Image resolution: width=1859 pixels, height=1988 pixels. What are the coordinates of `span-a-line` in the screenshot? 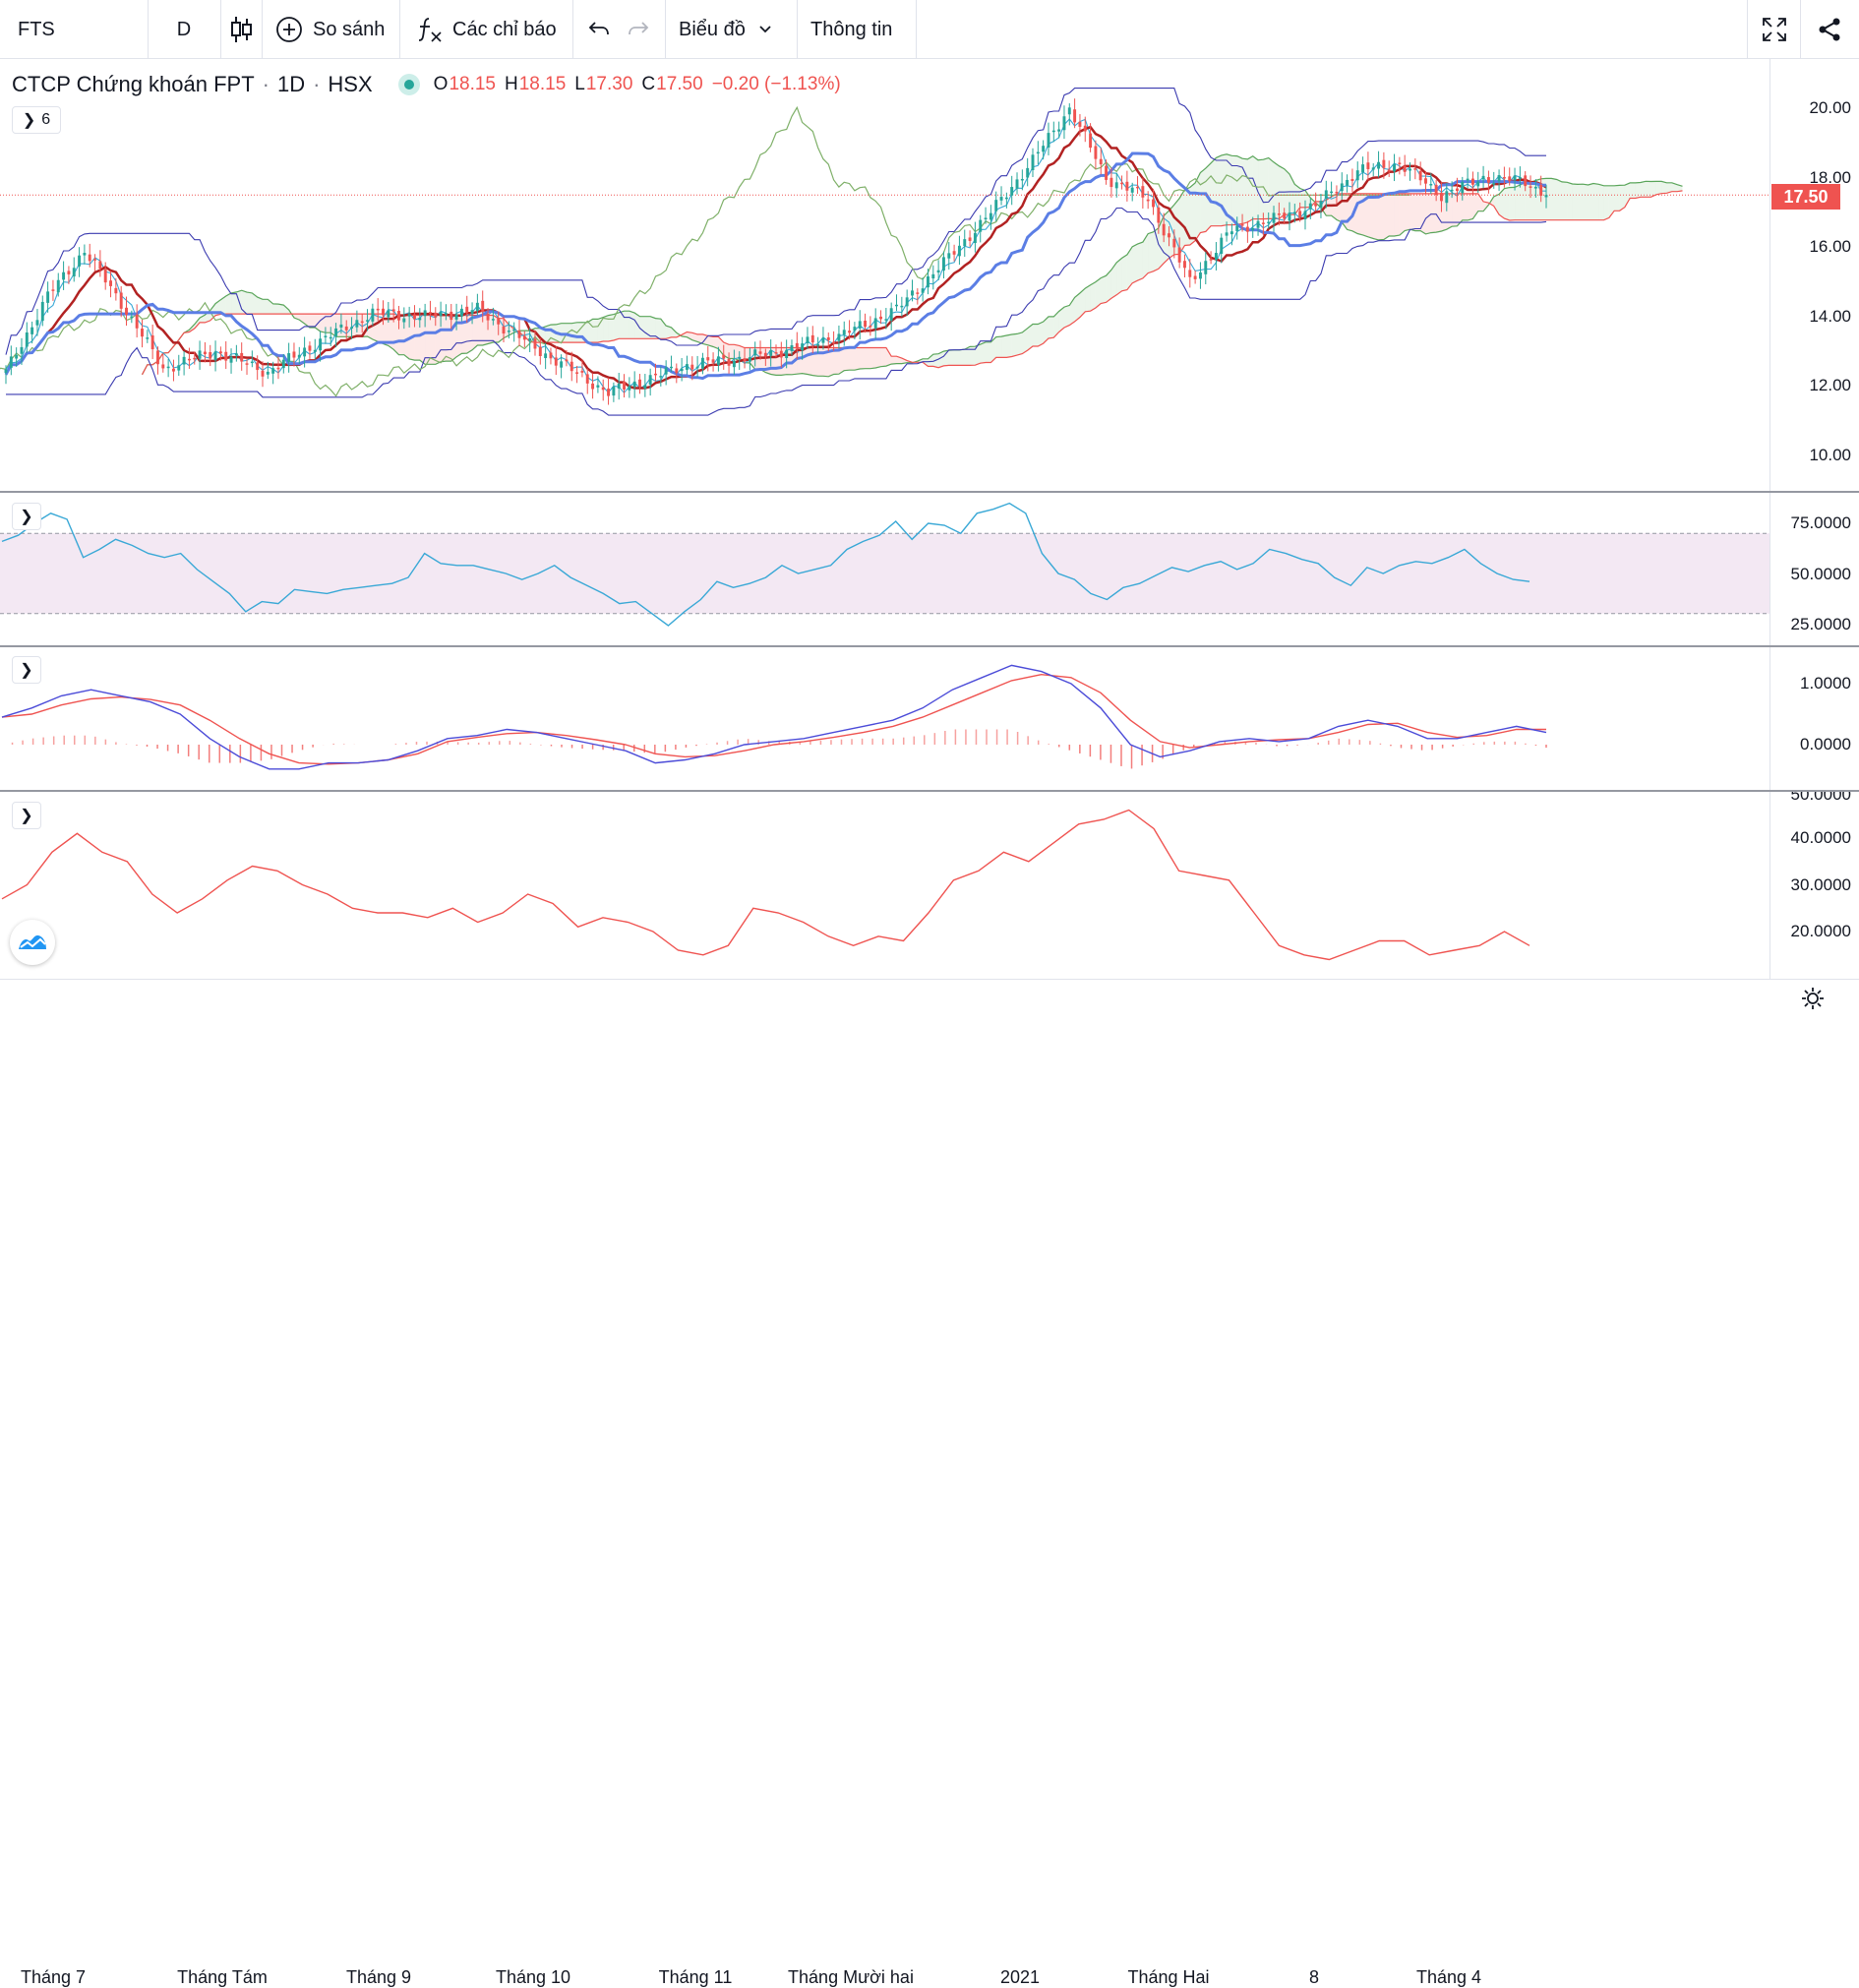 It's located at (913, 265).